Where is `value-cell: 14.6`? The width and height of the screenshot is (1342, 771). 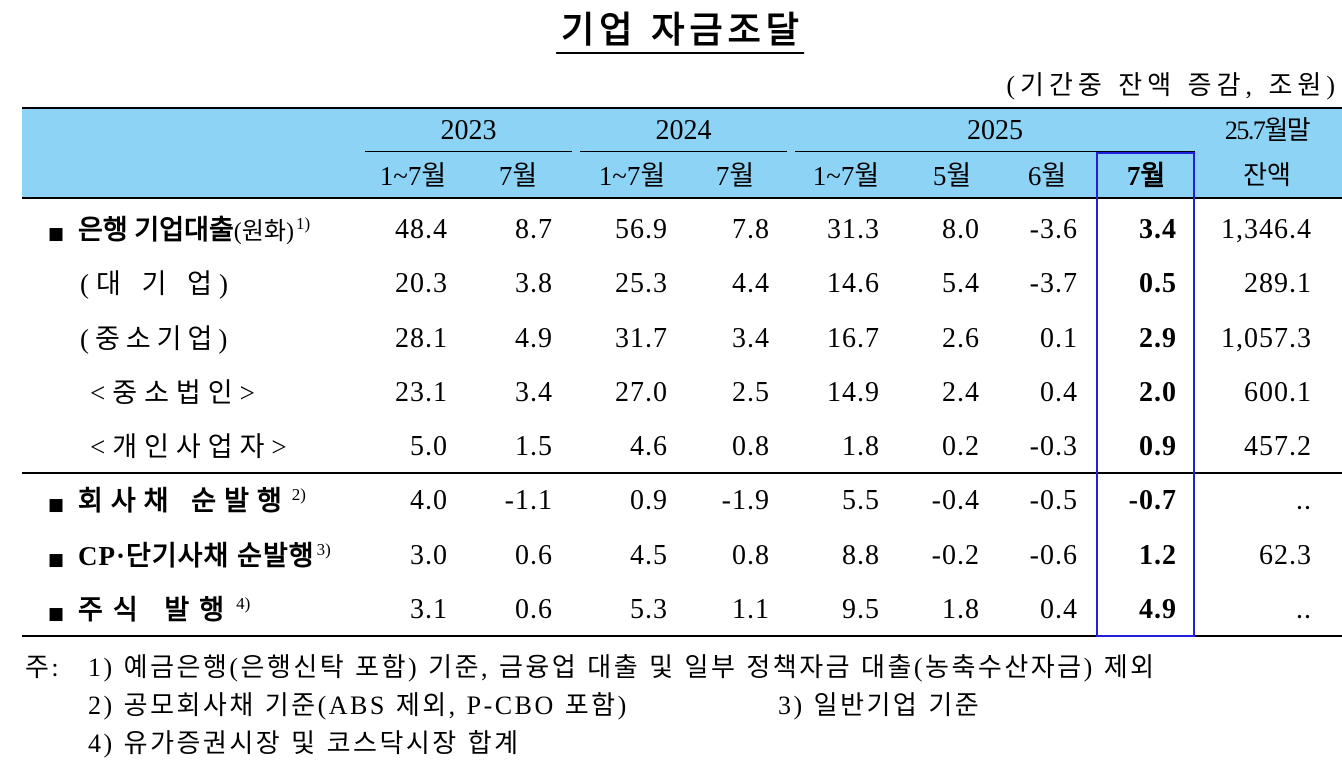 value-cell: 14.6 is located at coordinates (853, 284).